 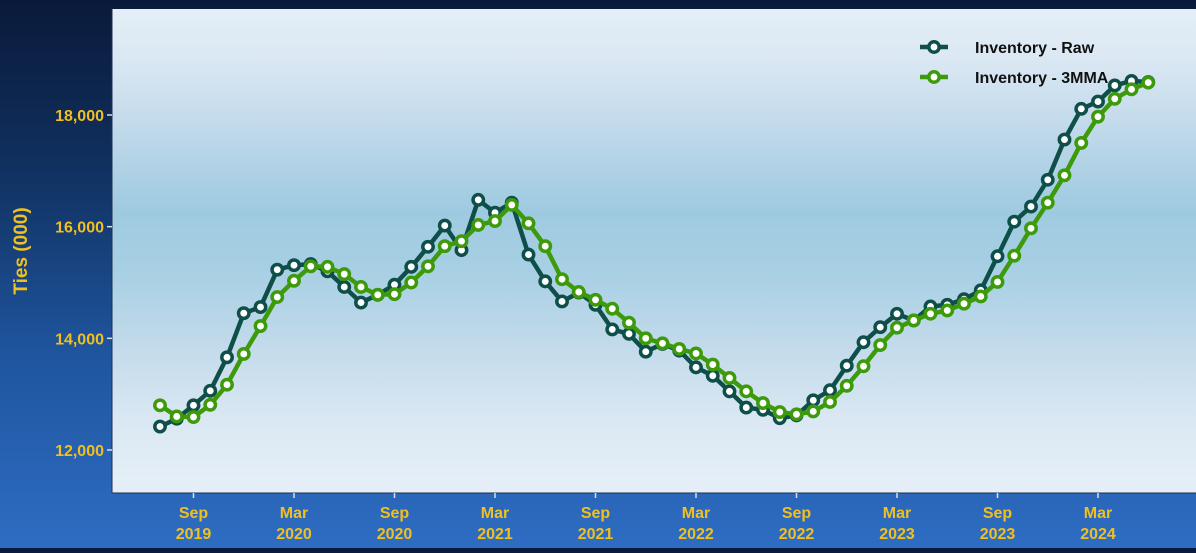 I want to click on y-tick-label: 16,000, so click(x=79, y=228).